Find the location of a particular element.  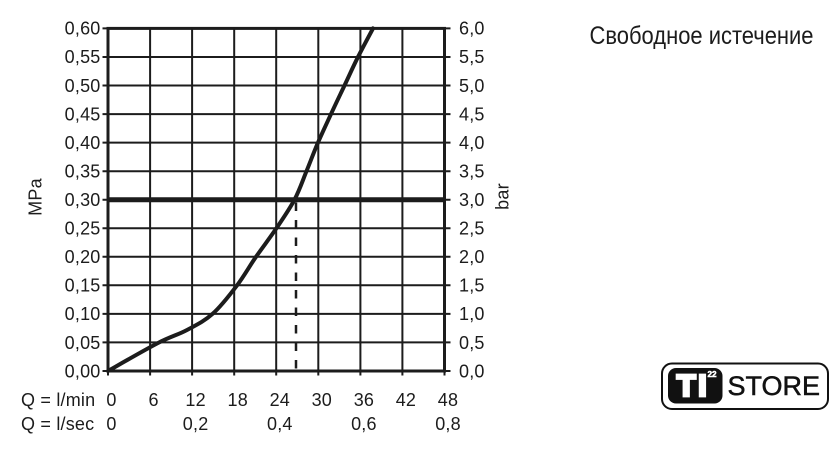

svg-text: 0,2 is located at coordinates (196, 424).